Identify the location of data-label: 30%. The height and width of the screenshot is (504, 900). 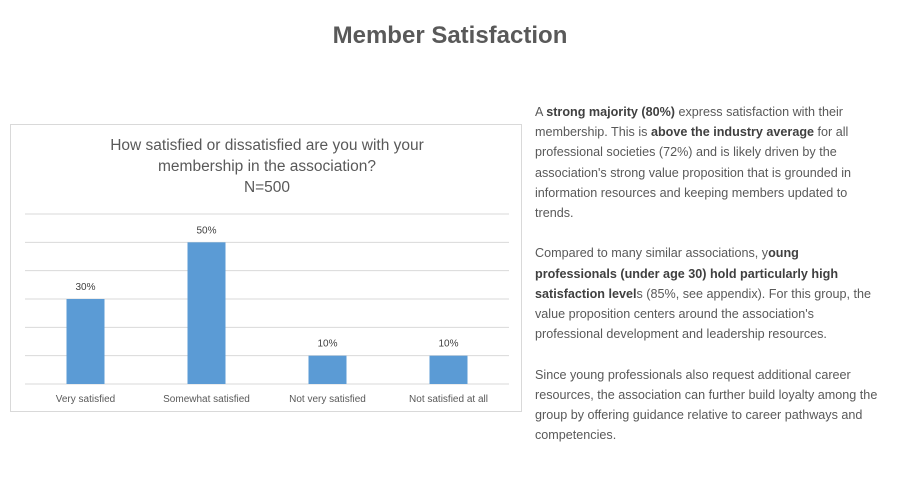
(85, 287).